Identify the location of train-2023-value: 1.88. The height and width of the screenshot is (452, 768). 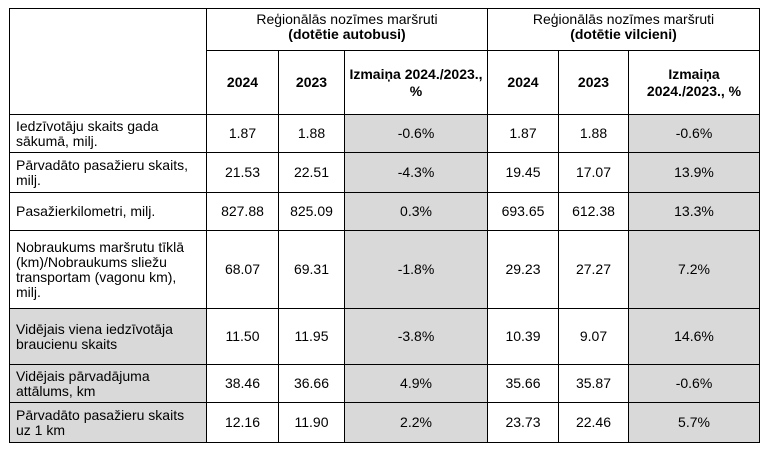
(593, 133).